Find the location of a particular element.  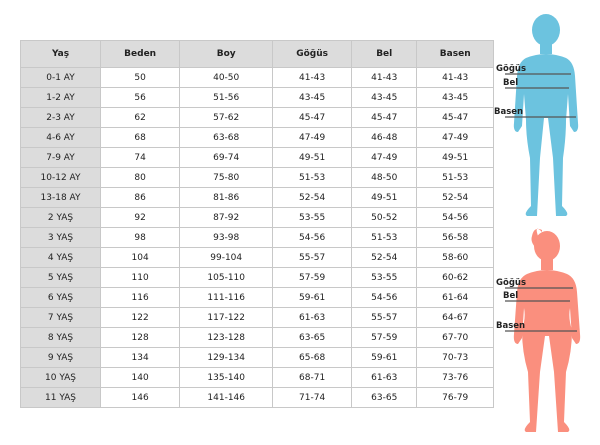

table-cell: 74 is located at coordinates (140, 157).